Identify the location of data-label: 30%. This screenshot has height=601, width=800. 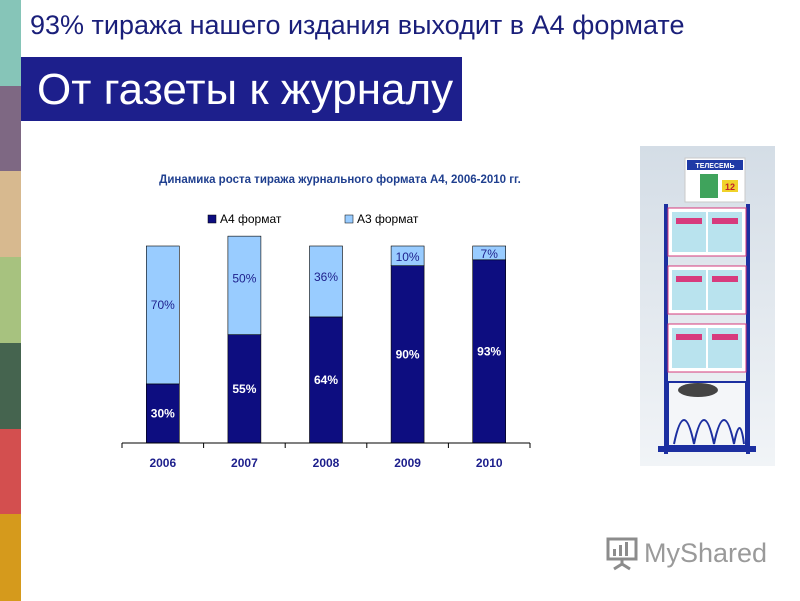
(163, 413).